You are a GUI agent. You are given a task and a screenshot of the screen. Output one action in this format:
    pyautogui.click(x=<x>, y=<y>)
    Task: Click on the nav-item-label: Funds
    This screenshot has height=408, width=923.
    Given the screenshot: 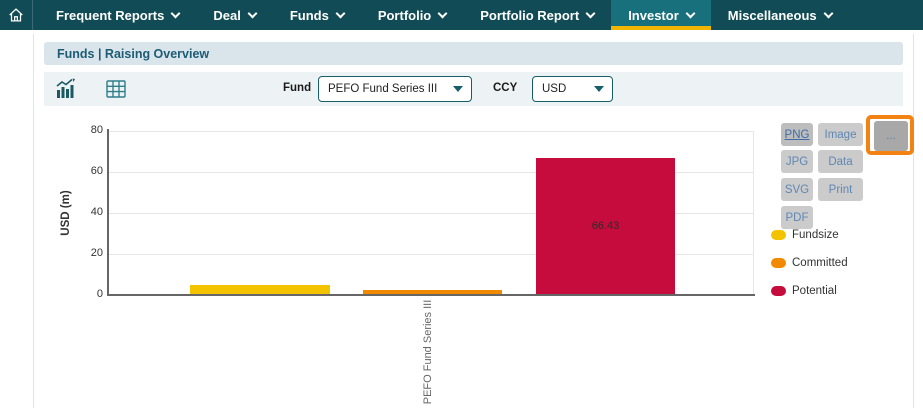 What is the action you would take?
    pyautogui.click(x=309, y=15)
    